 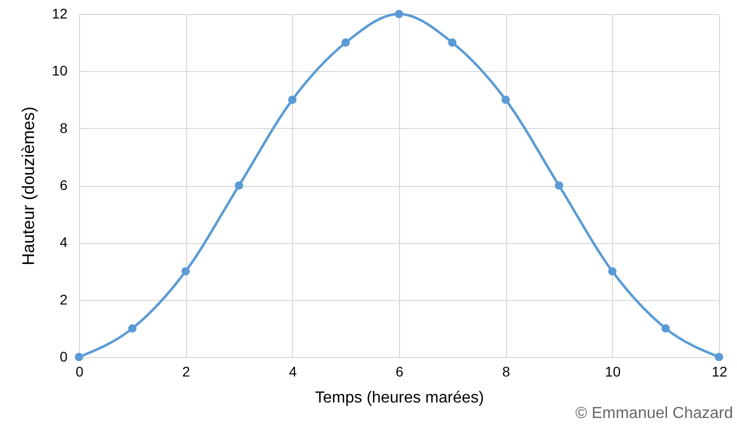 I want to click on x-tick-label: 4, so click(x=292, y=372).